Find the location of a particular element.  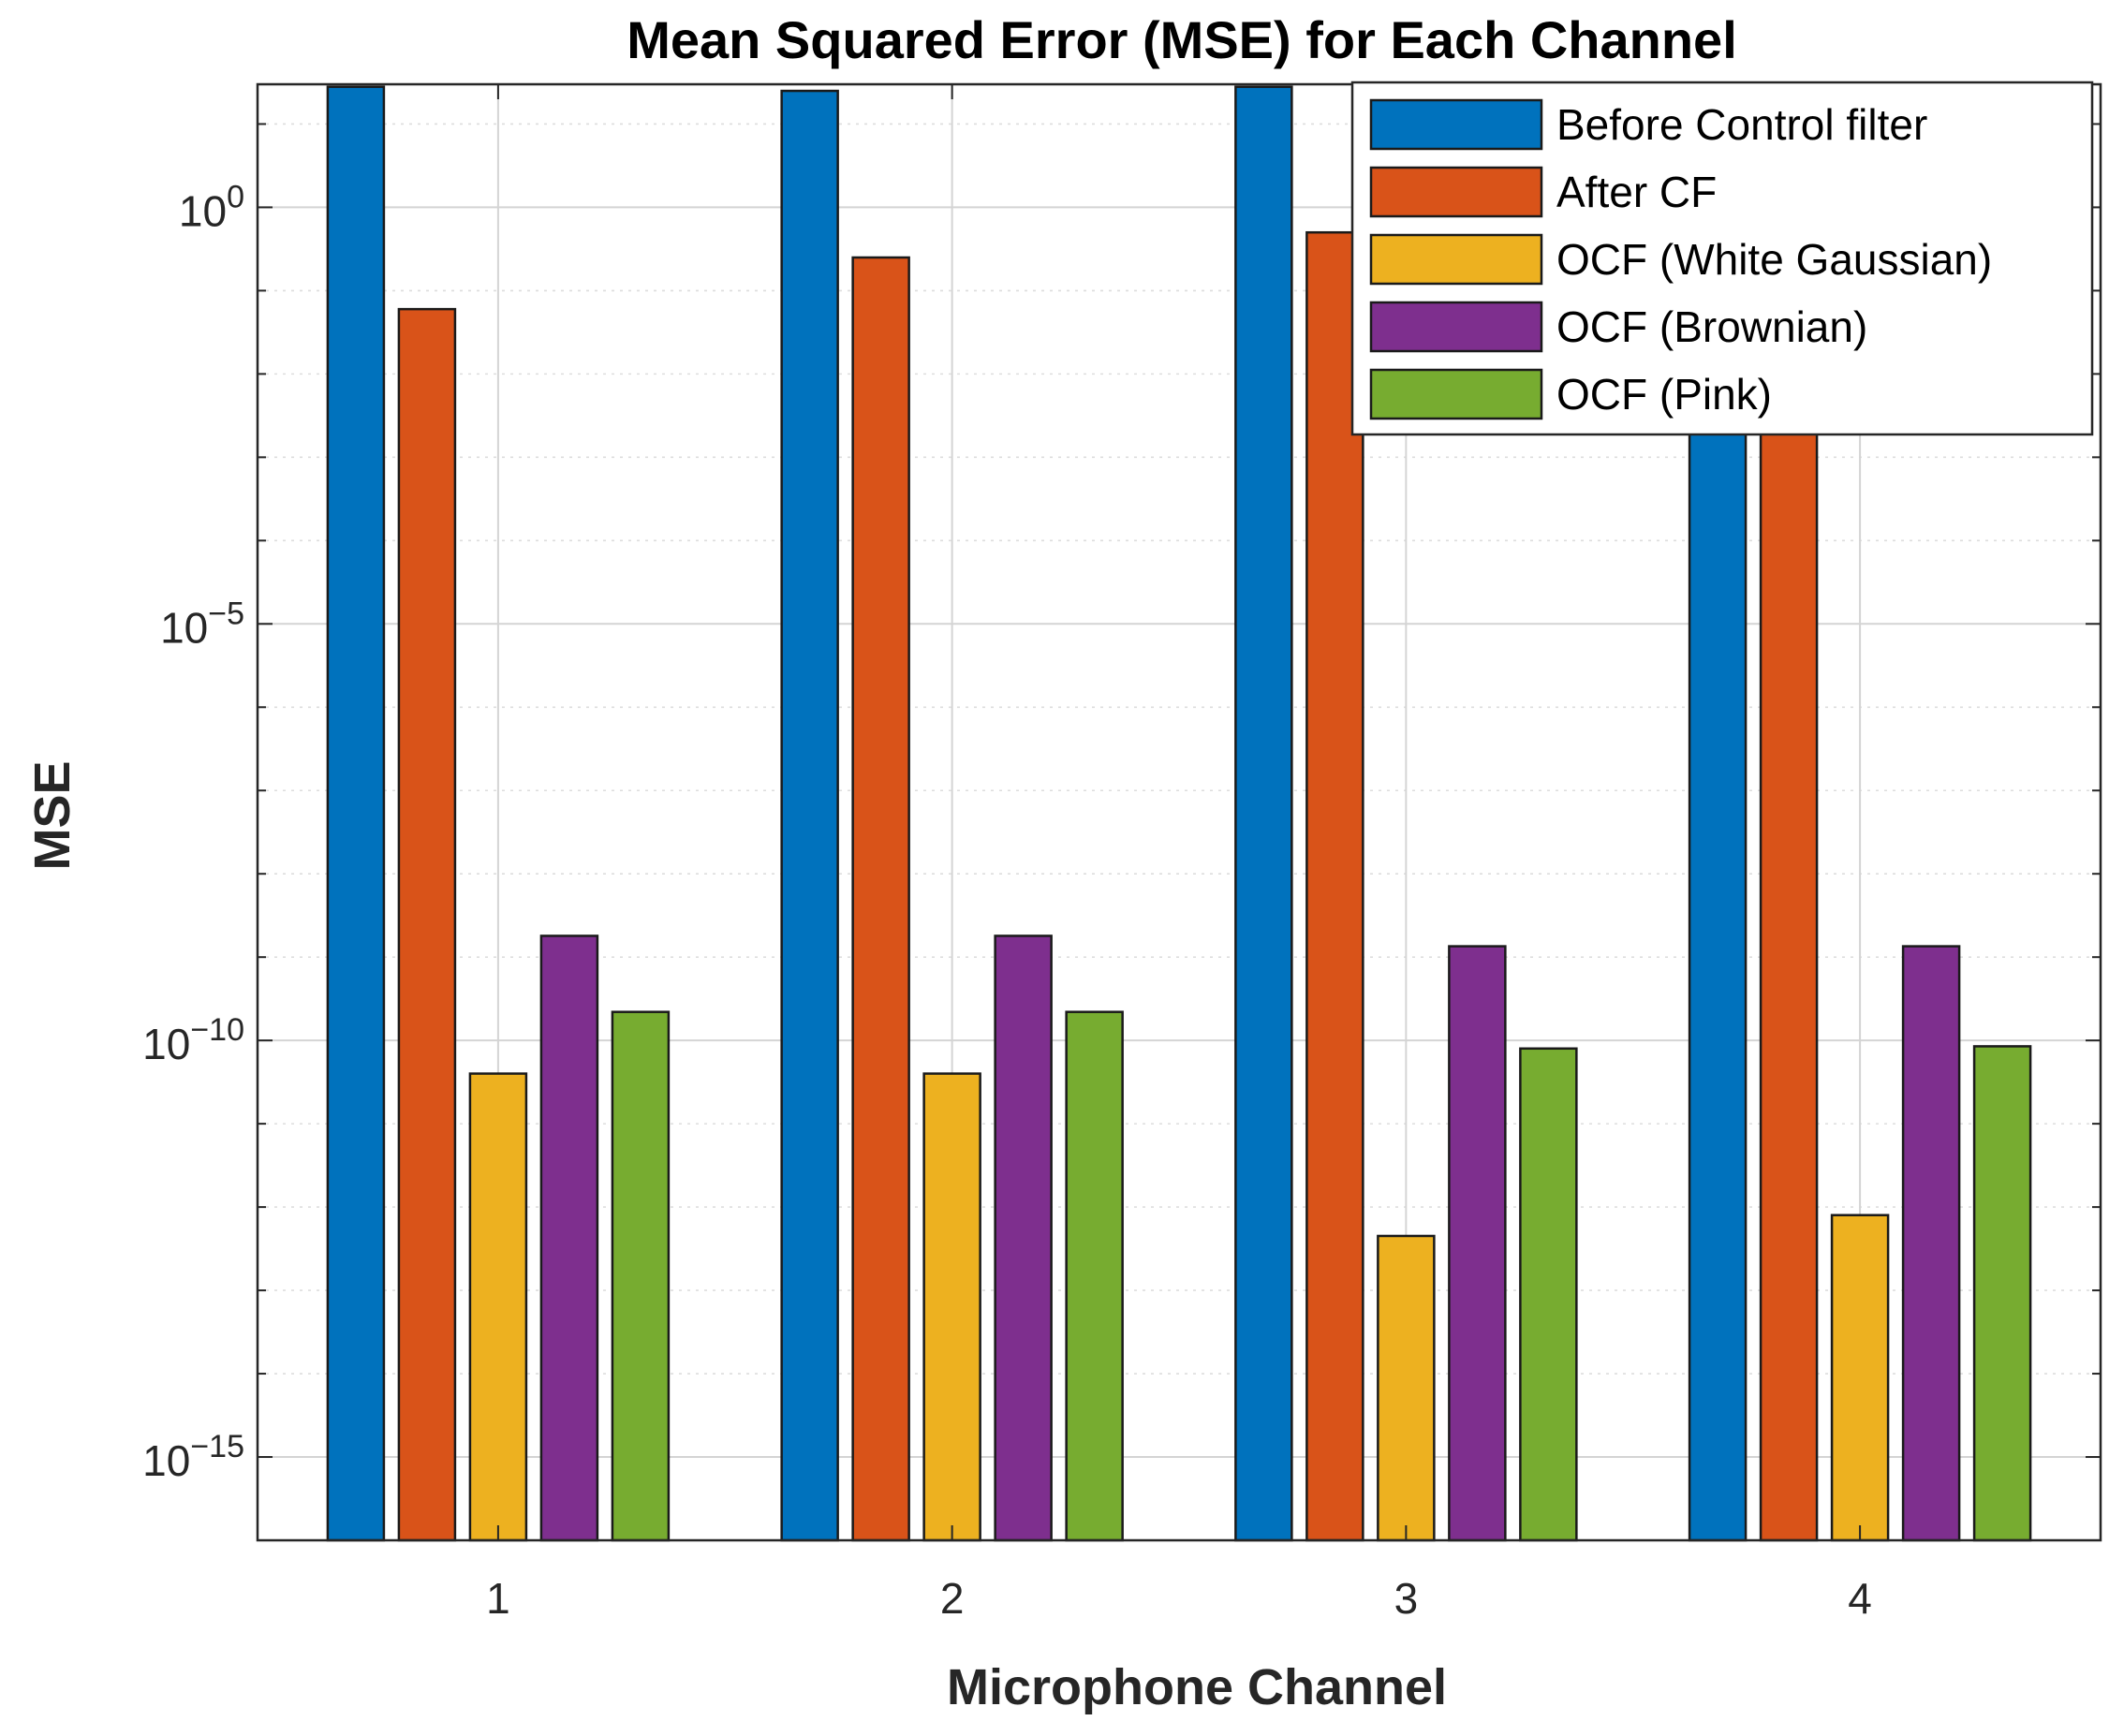

legend-entry-4: OCF (Brownian) is located at coordinates (1712, 326).